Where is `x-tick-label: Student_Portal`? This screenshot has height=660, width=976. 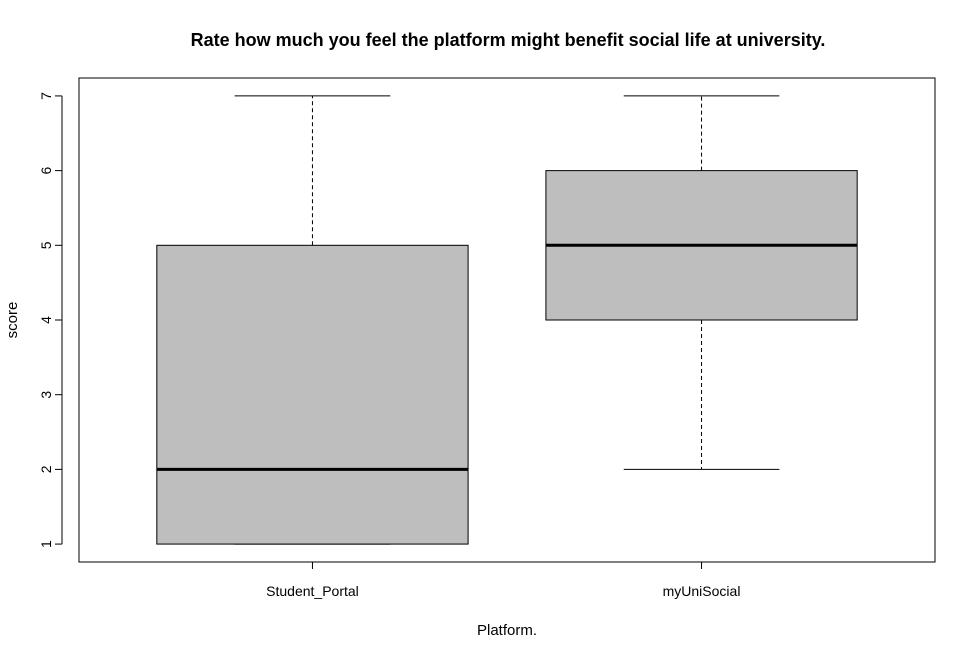
x-tick-label: Student_Portal is located at coordinates (312, 591).